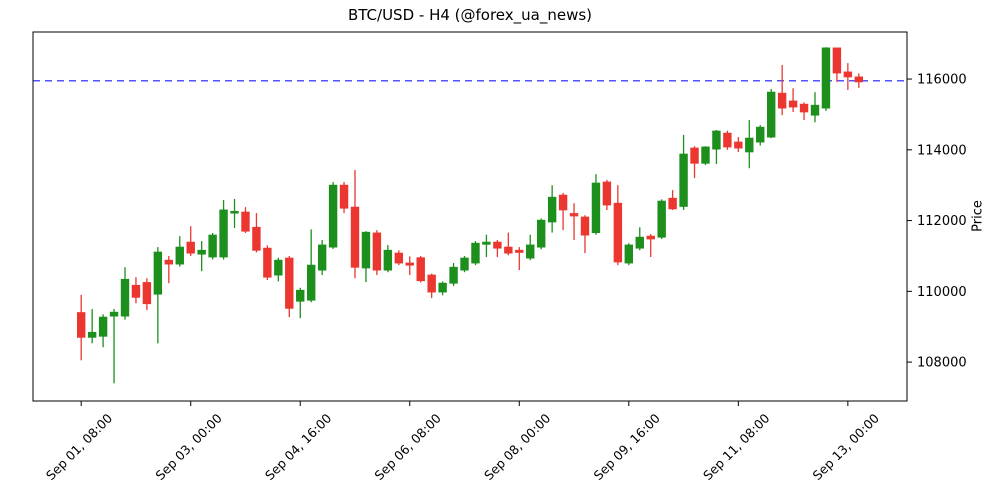  What do you see at coordinates (942, 221) in the screenshot?
I see `y-tick-label: 112000` at bounding box center [942, 221].